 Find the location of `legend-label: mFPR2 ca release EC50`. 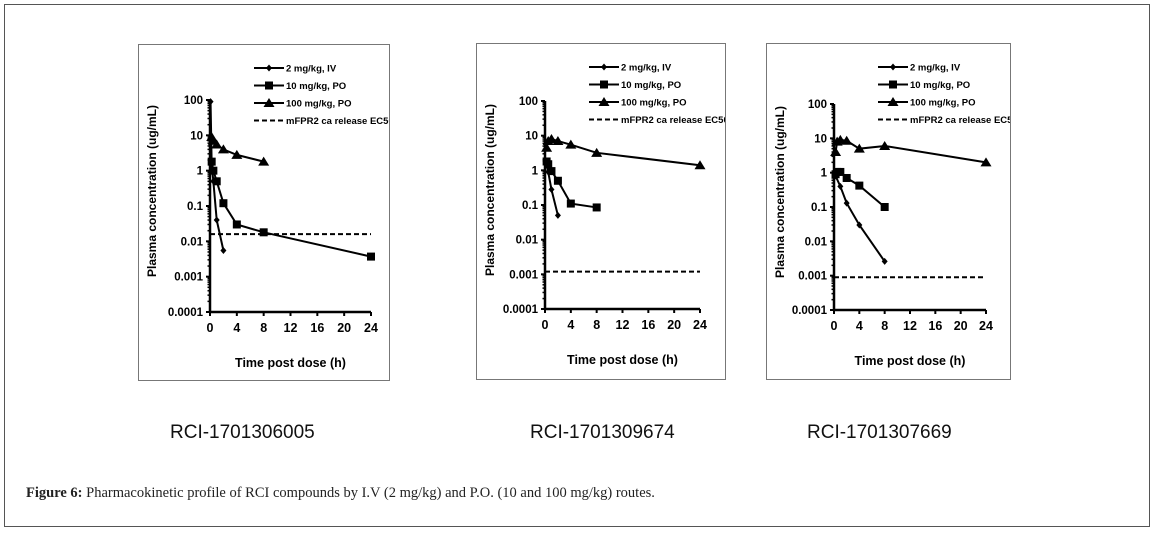

legend-label: mFPR2 ca release EC50 is located at coordinates (960, 120).